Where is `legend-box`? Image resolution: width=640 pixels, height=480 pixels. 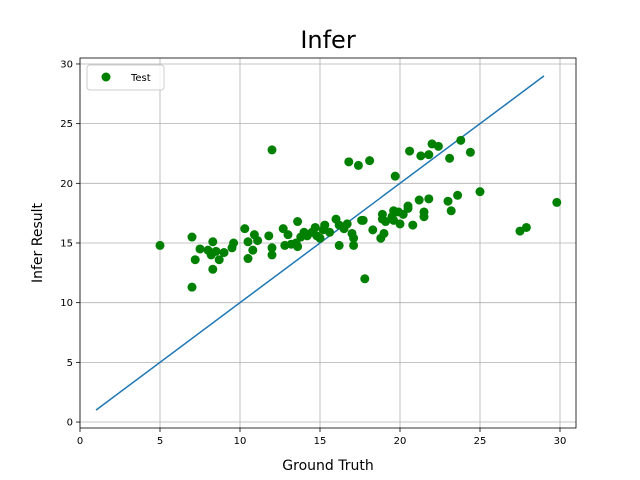 legend-box is located at coordinates (125, 77).